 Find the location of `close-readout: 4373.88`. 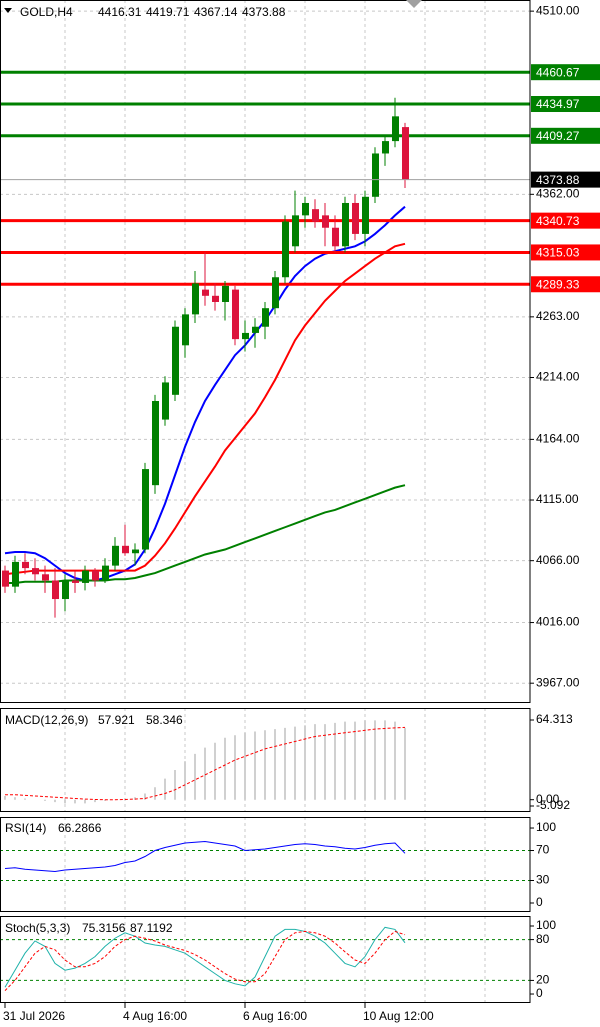

close-readout: 4373.88 is located at coordinates (264, 12).